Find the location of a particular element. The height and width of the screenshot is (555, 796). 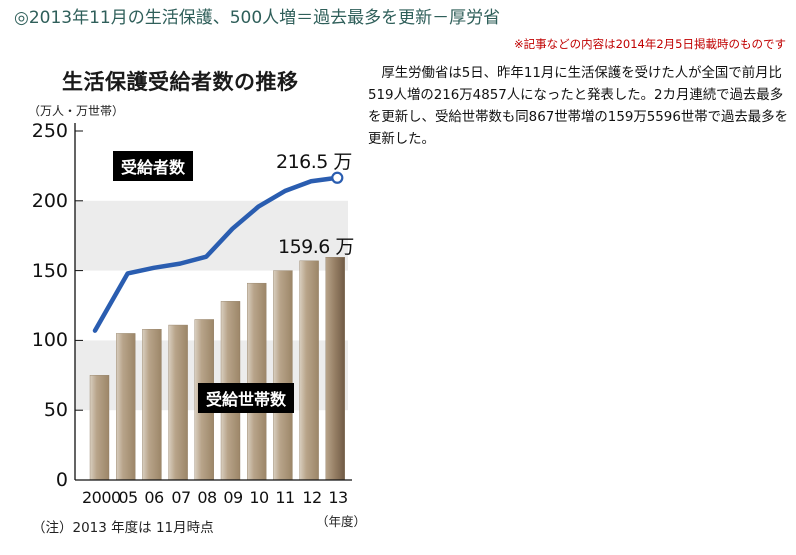

x-axis-unit-label: （年度） is located at coordinates (341, 521).